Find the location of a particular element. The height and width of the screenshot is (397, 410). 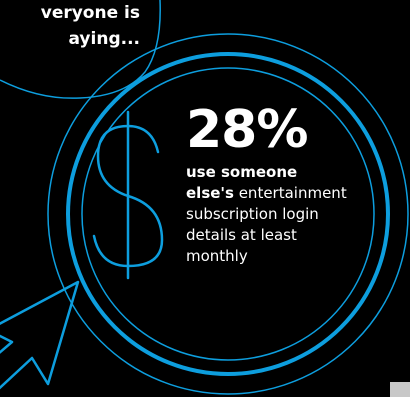

speech-bubble-outline is located at coordinates (80, 49).